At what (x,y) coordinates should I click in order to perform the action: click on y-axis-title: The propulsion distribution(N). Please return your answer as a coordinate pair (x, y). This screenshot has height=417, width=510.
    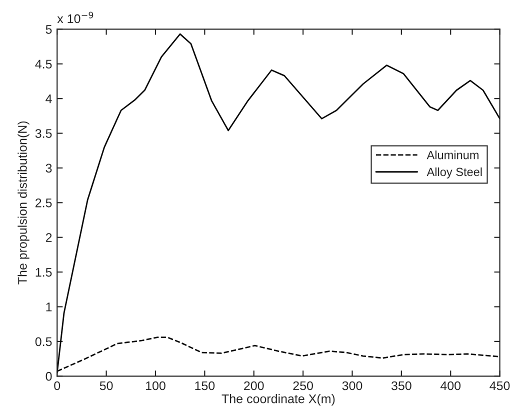
    Looking at the image, I should click on (24, 202).